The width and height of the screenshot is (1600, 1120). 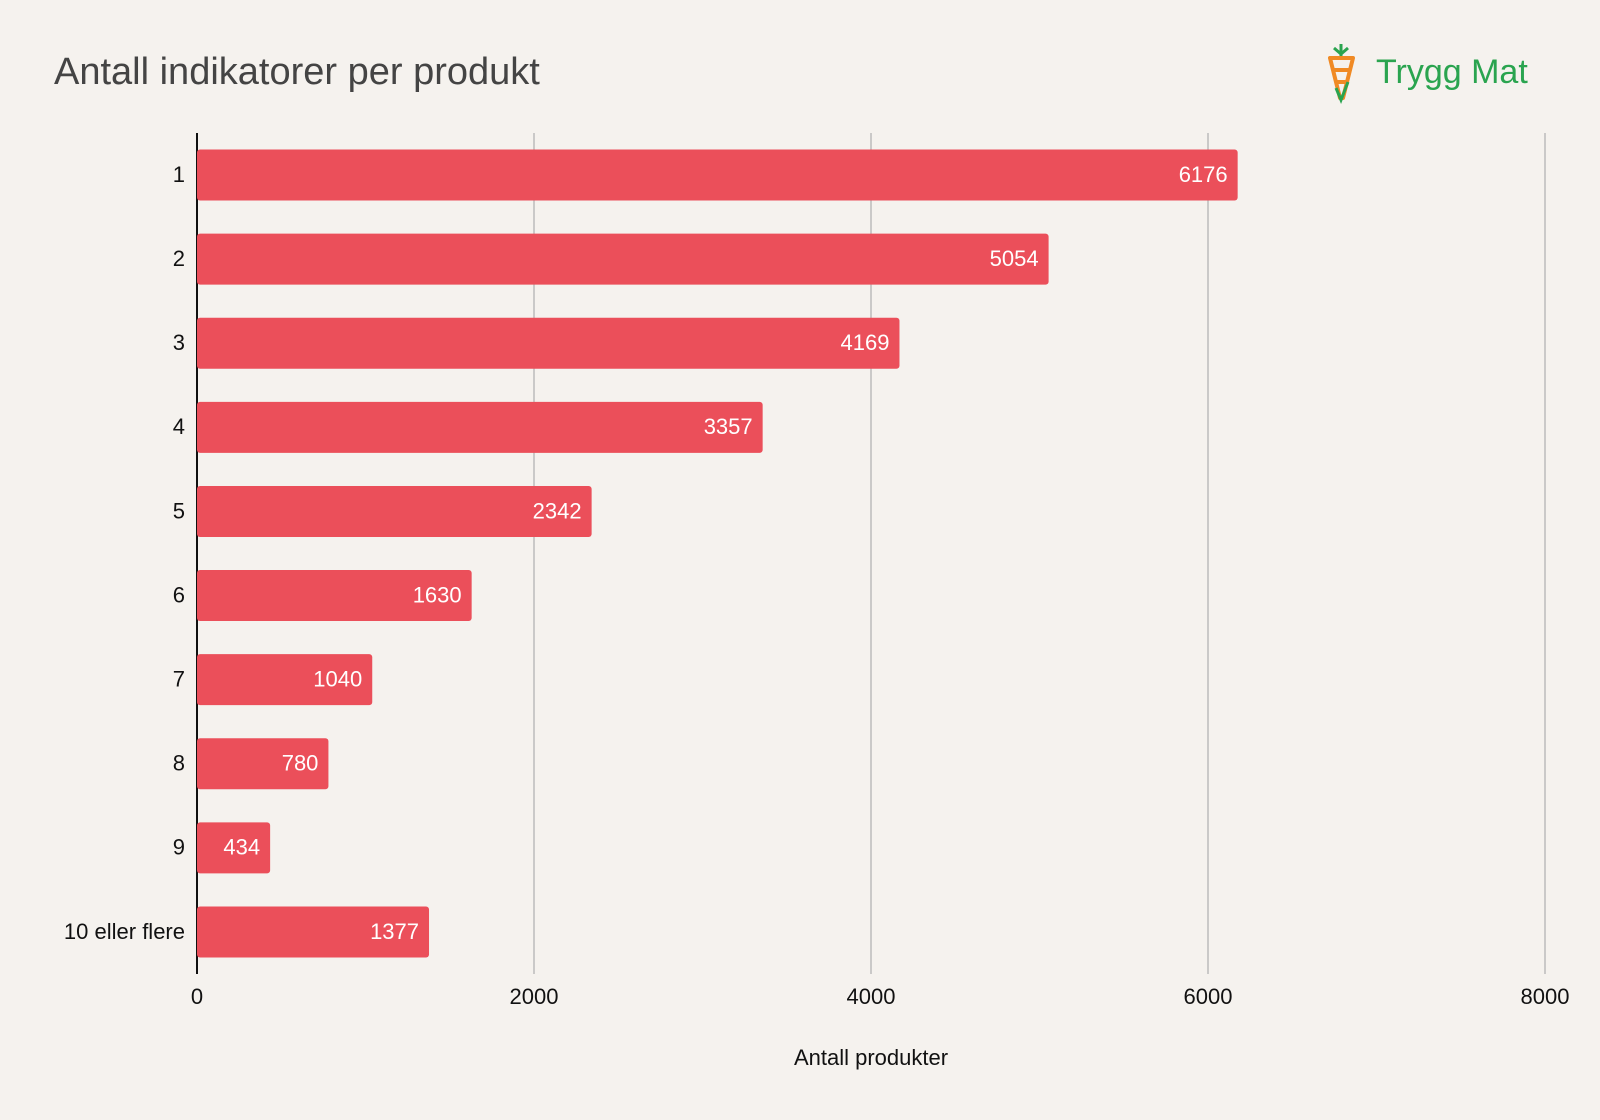 I want to click on y-tick-label: 6, so click(x=179, y=594).